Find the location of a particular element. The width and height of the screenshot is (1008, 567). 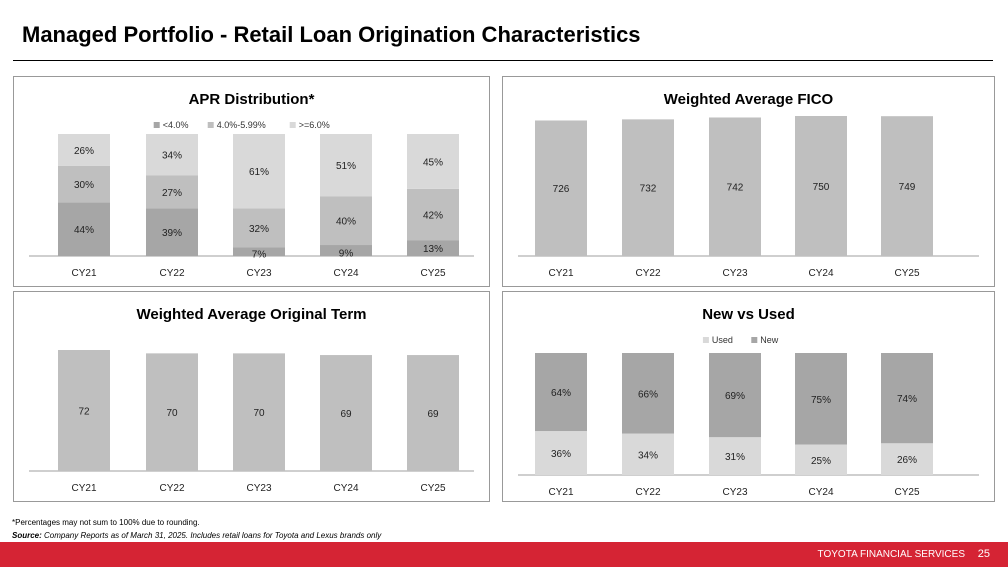

data-label: 66% is located at coordinates (648, 394).